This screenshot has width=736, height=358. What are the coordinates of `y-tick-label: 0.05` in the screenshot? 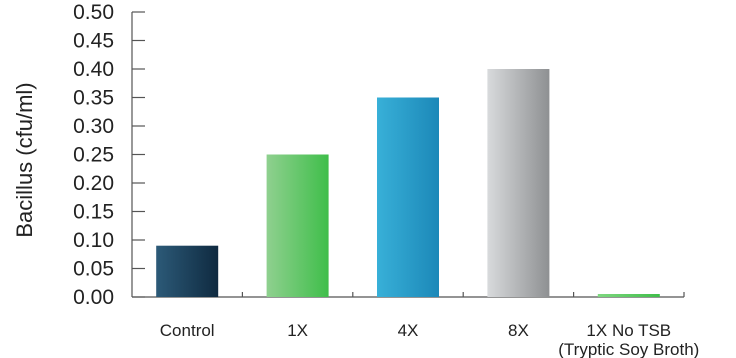 It's located at (93, 269).